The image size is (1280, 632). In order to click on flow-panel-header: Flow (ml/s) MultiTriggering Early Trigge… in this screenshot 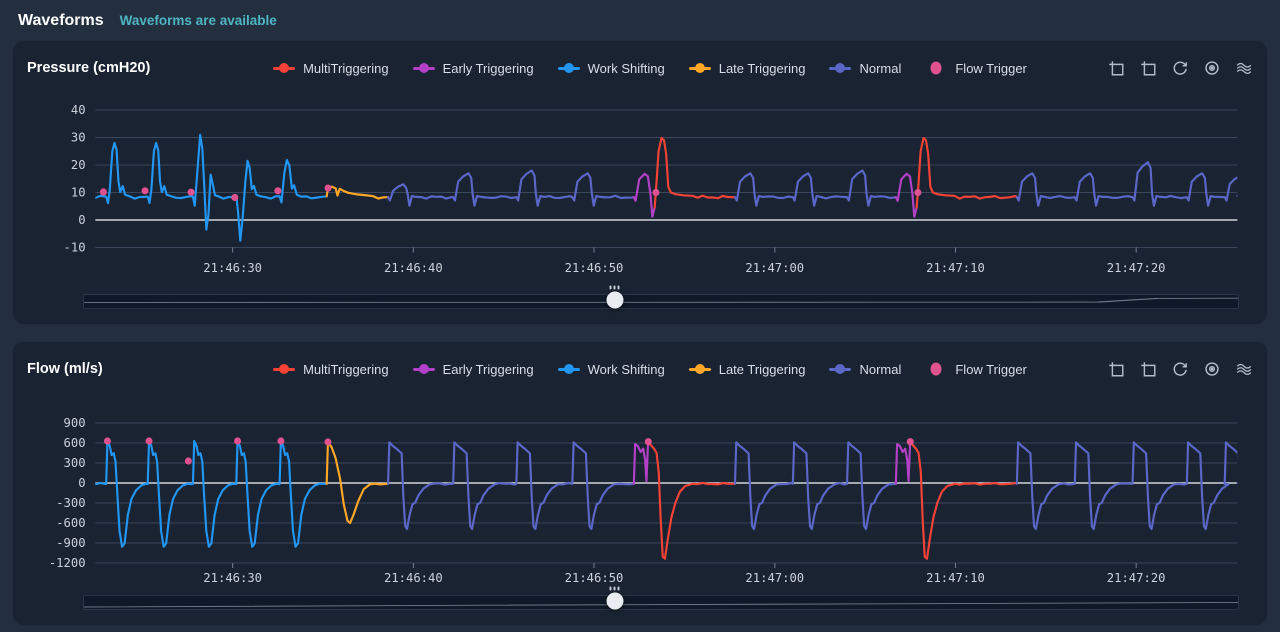, I will do `click(640, 369)`.